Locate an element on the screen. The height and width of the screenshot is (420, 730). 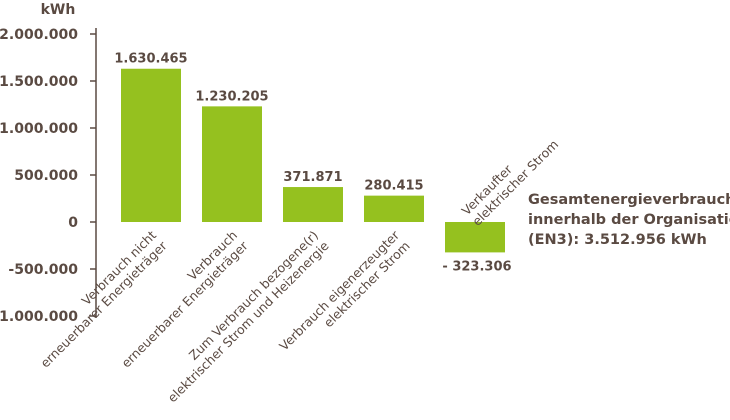
bar-value-label-4: - 323.306 is located at coordinates (476, 266).